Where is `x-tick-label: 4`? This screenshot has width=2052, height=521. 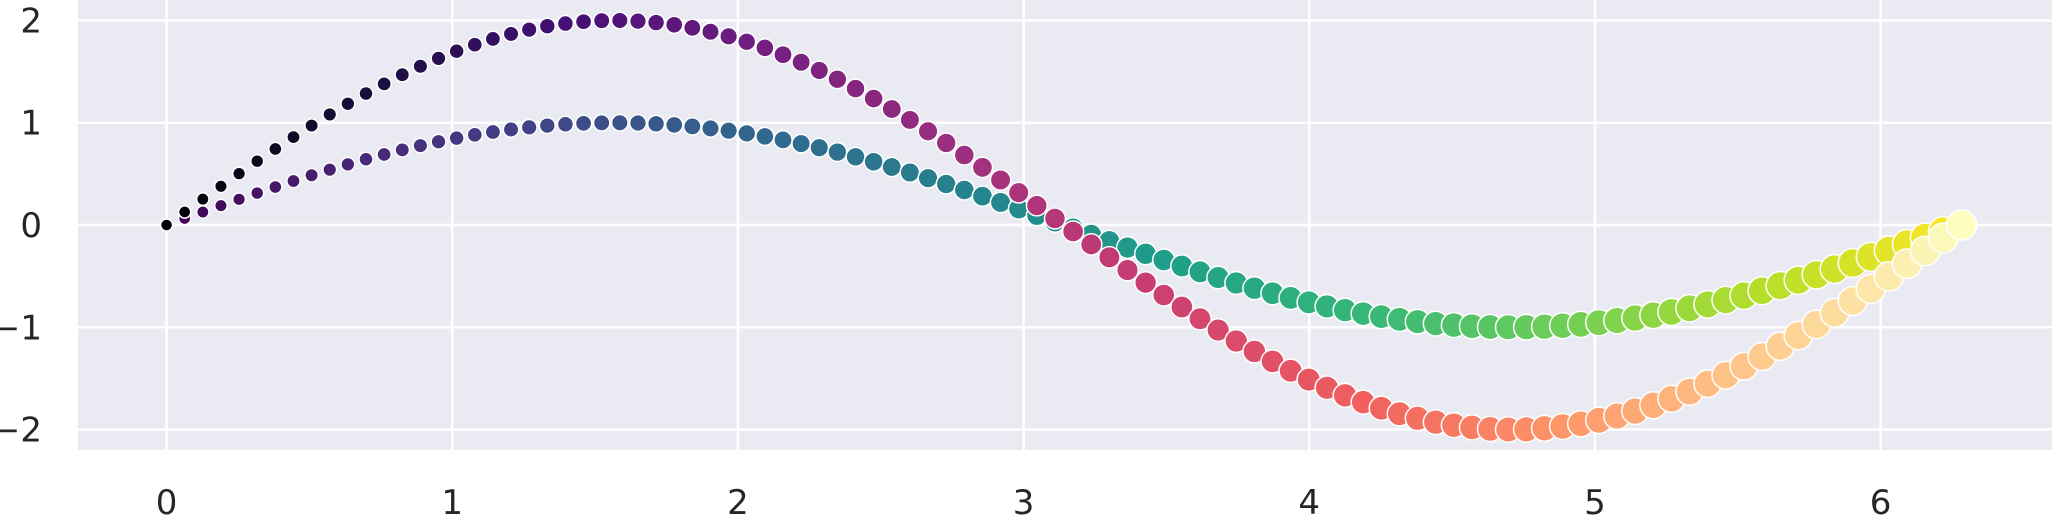
x-tick-label: 4 is located at coordinates (1309, 502).